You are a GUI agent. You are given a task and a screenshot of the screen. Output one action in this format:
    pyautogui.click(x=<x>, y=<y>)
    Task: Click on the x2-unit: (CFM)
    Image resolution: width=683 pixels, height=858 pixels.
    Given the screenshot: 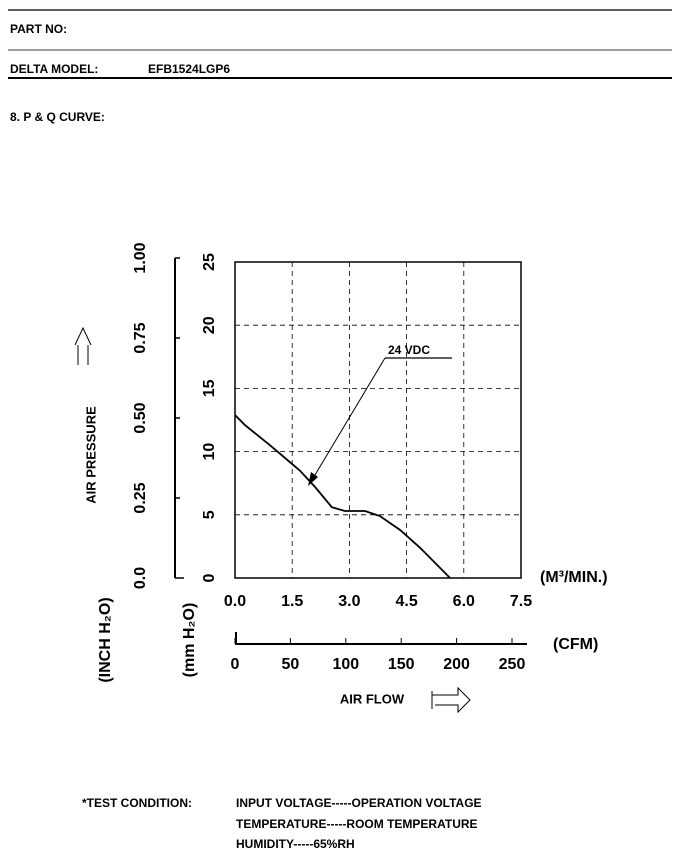 What is the action you would take?
    pyautogui.click(x=575, y=644)
    